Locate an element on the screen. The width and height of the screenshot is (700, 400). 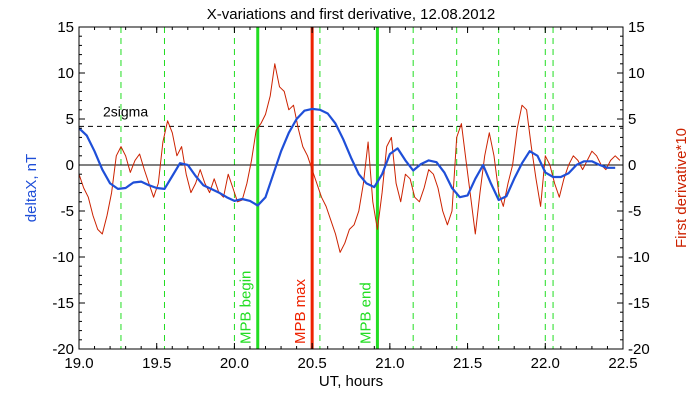
y-left-tick-label-5: -10 is located at coordinates (63, 257).